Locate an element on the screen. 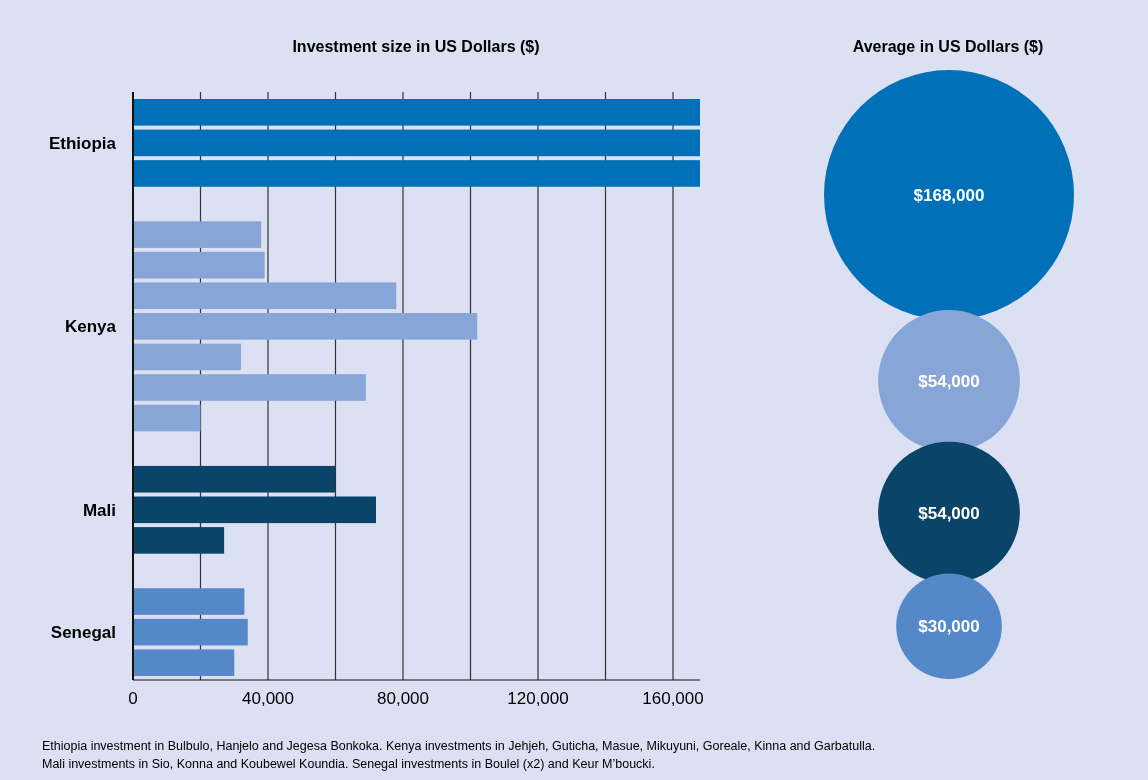 This screenshot has width=1148, height=780. x-tick-label: 40,000 is located at coordinates (268, 698).